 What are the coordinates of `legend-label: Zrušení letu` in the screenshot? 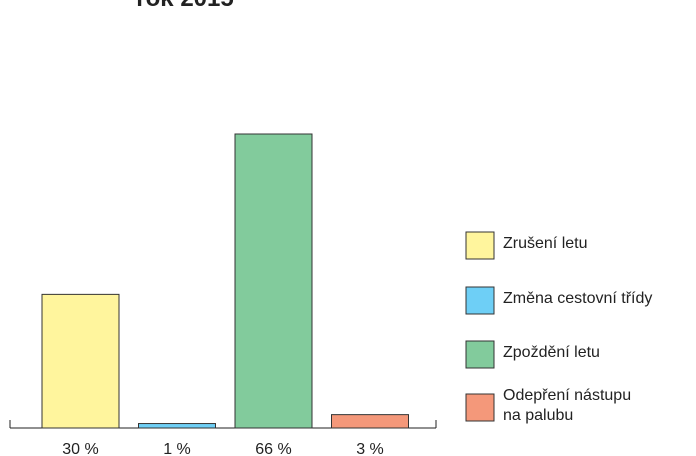 It's located at (545, 243).